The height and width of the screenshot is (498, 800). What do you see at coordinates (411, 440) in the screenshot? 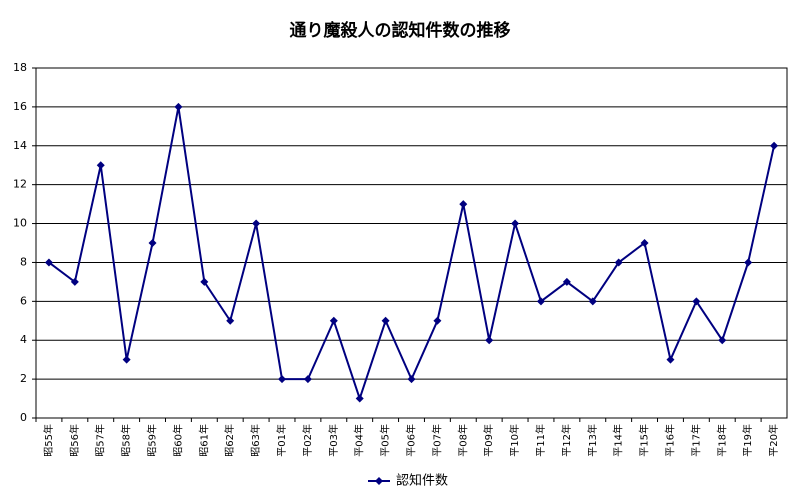
I see `x-tick-label: 平06年` at bounding box center [411, 440].